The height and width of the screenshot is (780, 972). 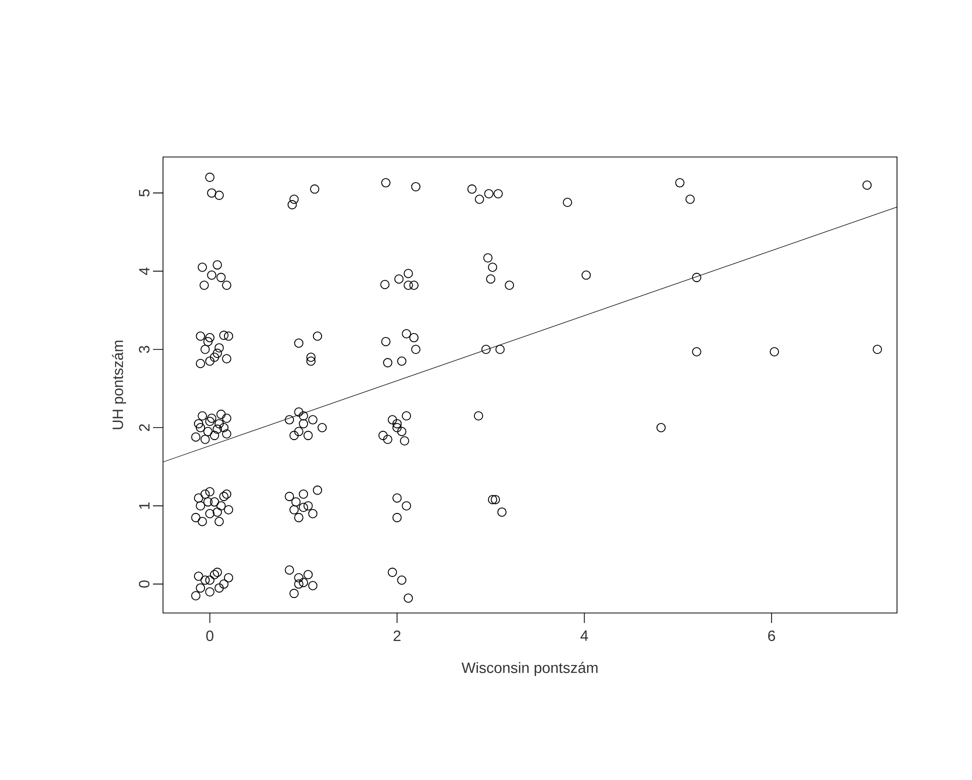 I want to click on x-tick-label: 4, so click(x=584, y=635).